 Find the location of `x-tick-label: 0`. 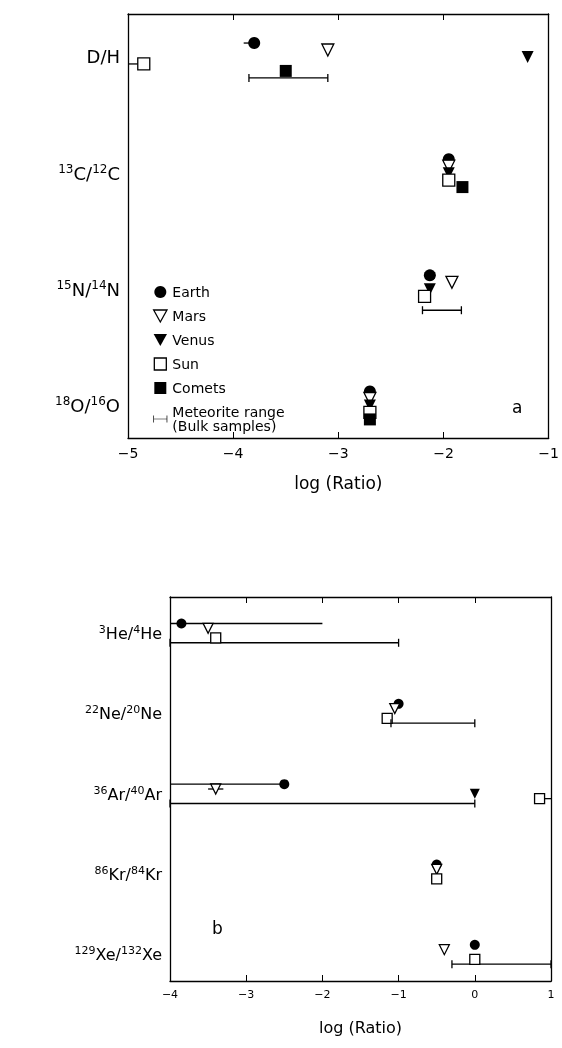

x-tick-label: 0 is located at coordinates (475, 994).